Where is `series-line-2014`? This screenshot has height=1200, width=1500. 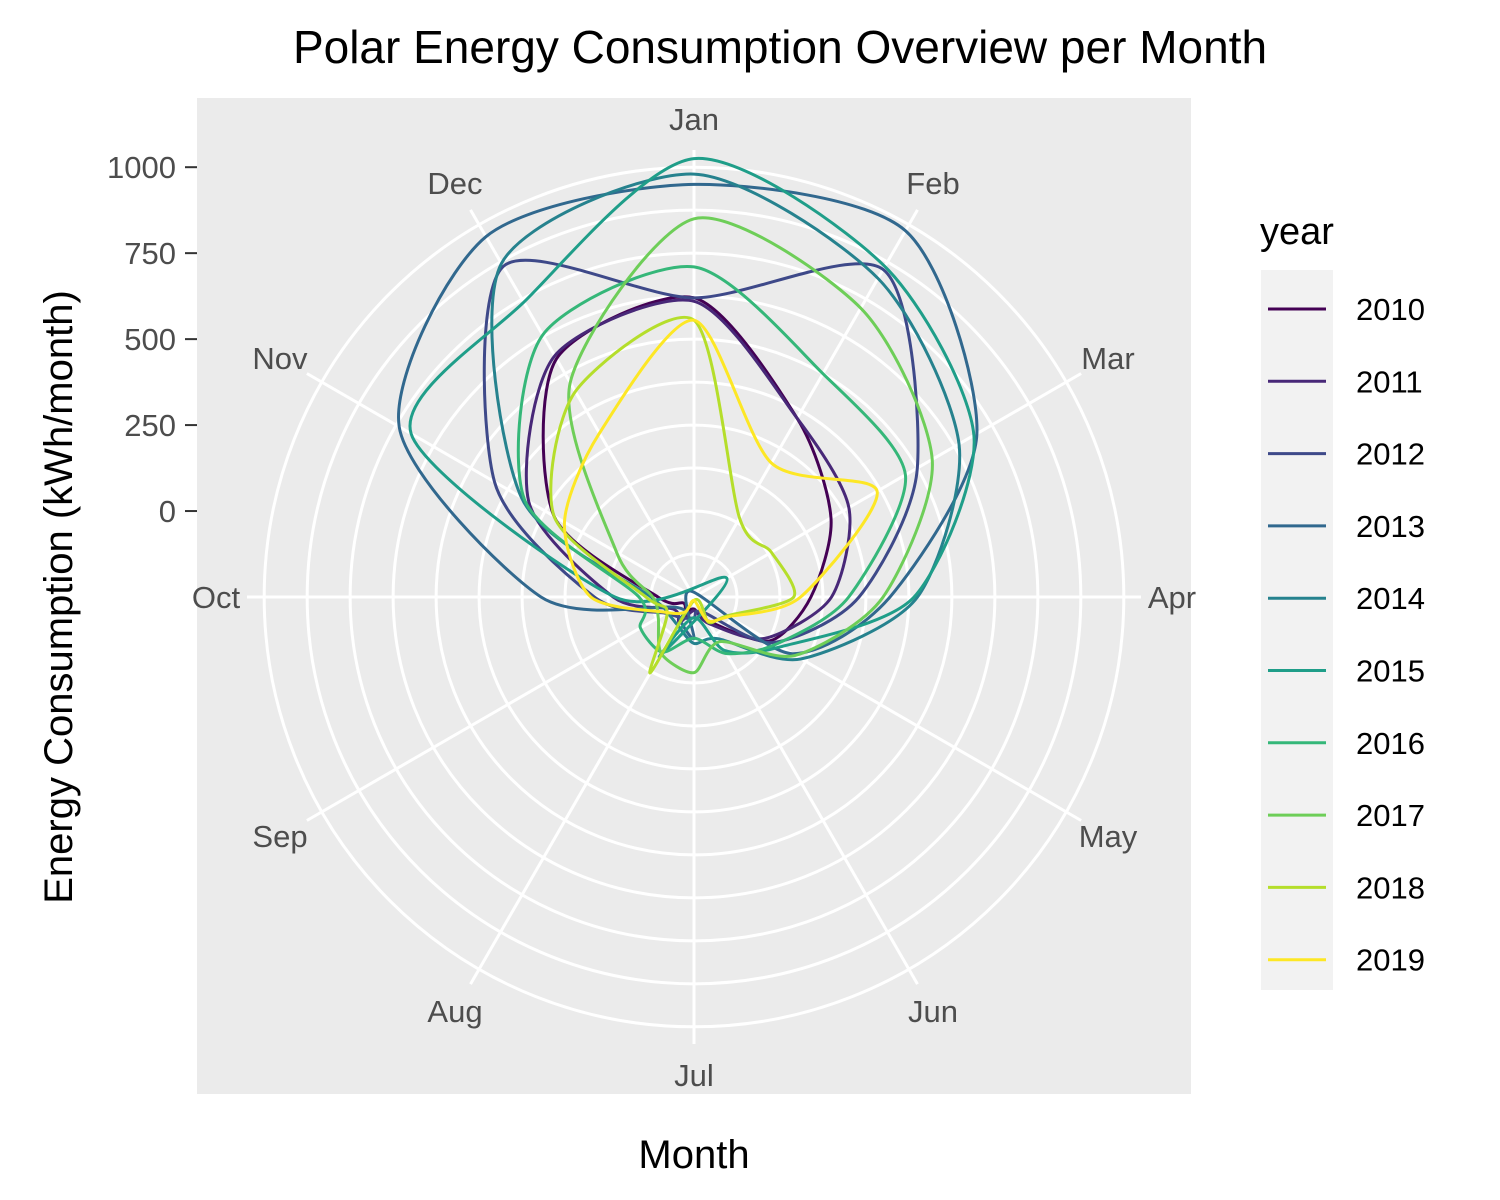
series-line-2014 is located at coordinates (726, 417).